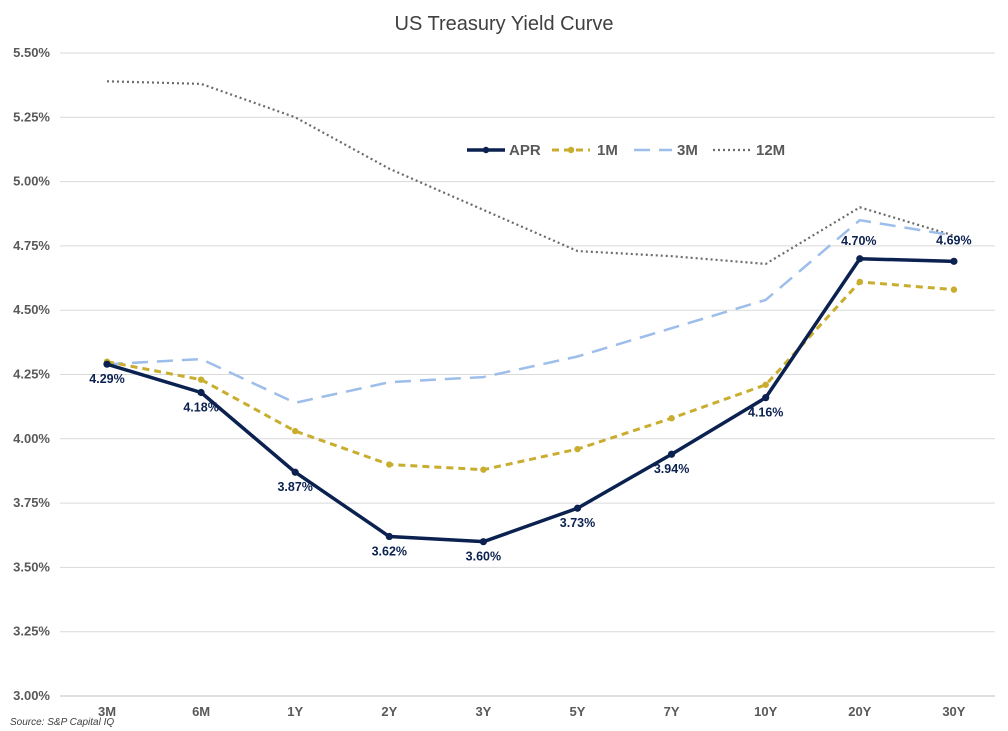  What do you see at coordinates (483, 557) in the screenshot?
I see `data-label: 3.60%` at bounding box center [483, 557].